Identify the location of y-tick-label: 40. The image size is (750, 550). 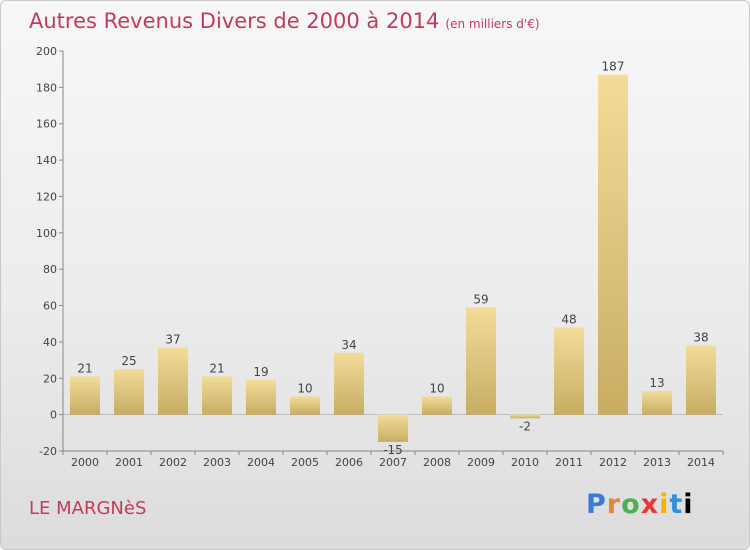
(50, 342).